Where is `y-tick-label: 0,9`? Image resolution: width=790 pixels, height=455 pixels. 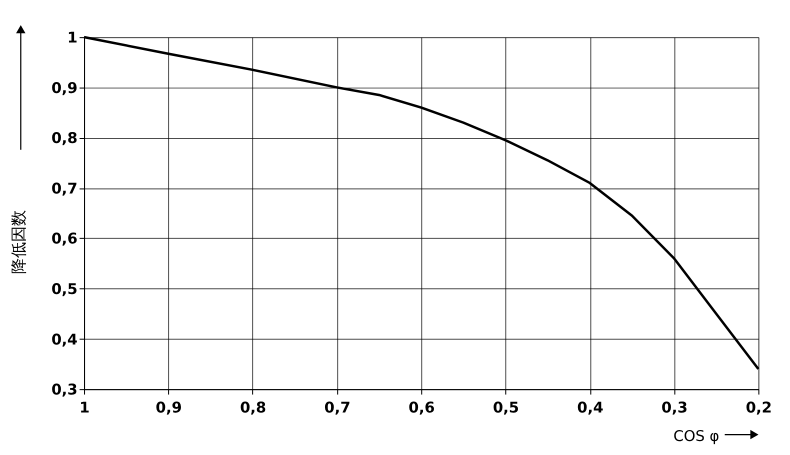 y-tick-label: 0,9 is located at coordinates (64, 88).